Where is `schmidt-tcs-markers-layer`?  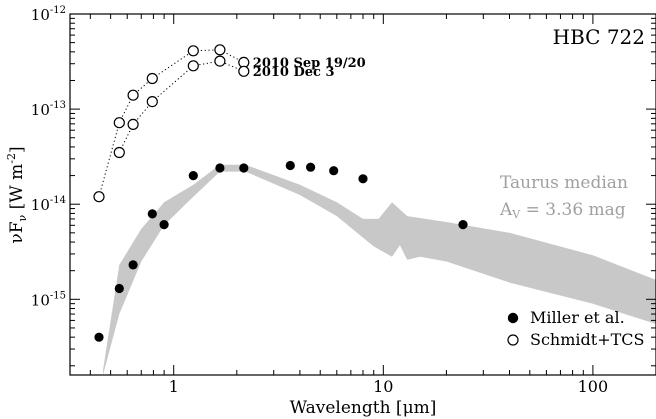
schmidt-tcs-markers-layer is located at coordinates (171, 123).